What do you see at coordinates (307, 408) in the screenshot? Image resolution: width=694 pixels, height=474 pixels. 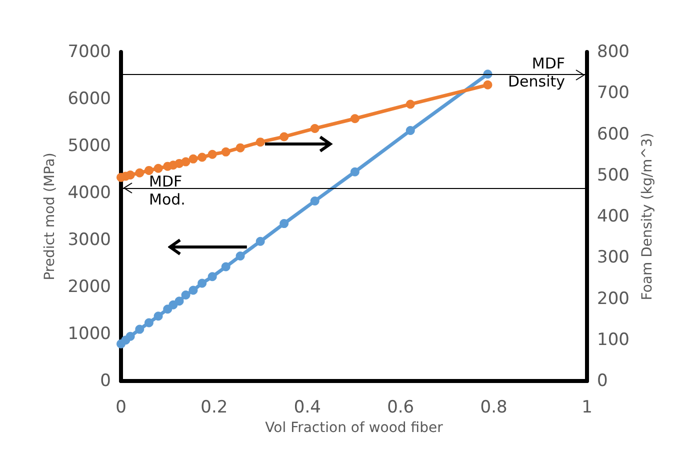 I see `x-tick-label: 0.4` at bounding box center [307, 408].